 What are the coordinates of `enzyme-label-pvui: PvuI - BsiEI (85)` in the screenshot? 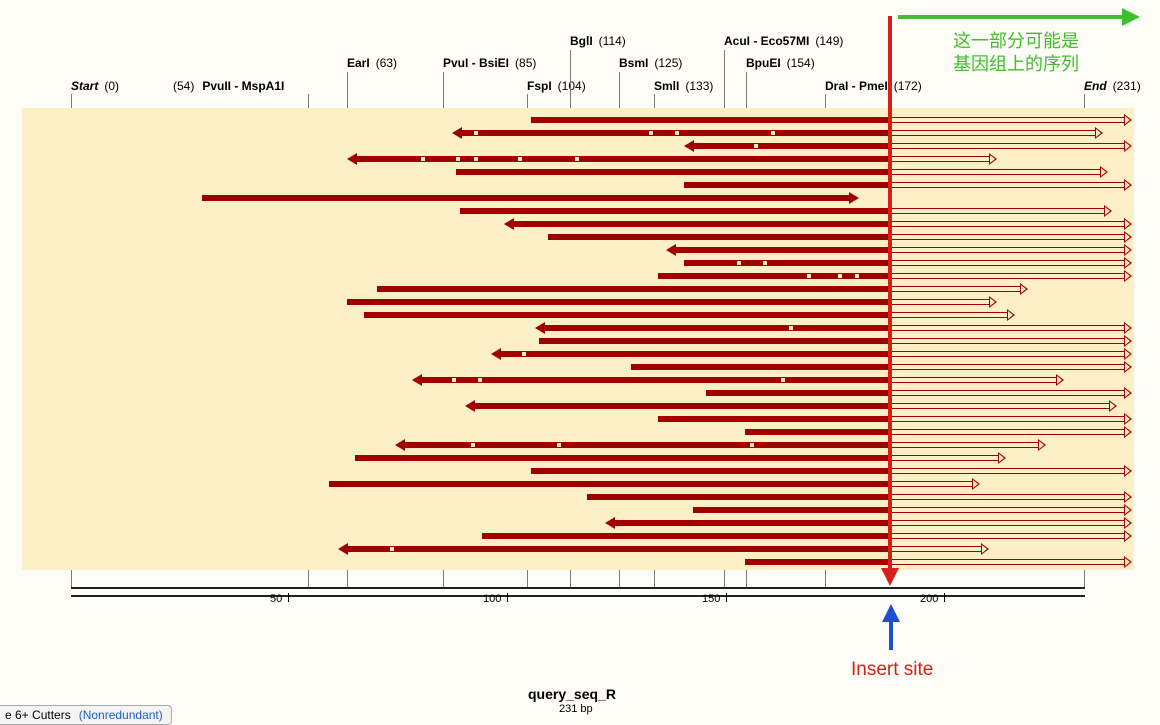 It's located at (490, 63).